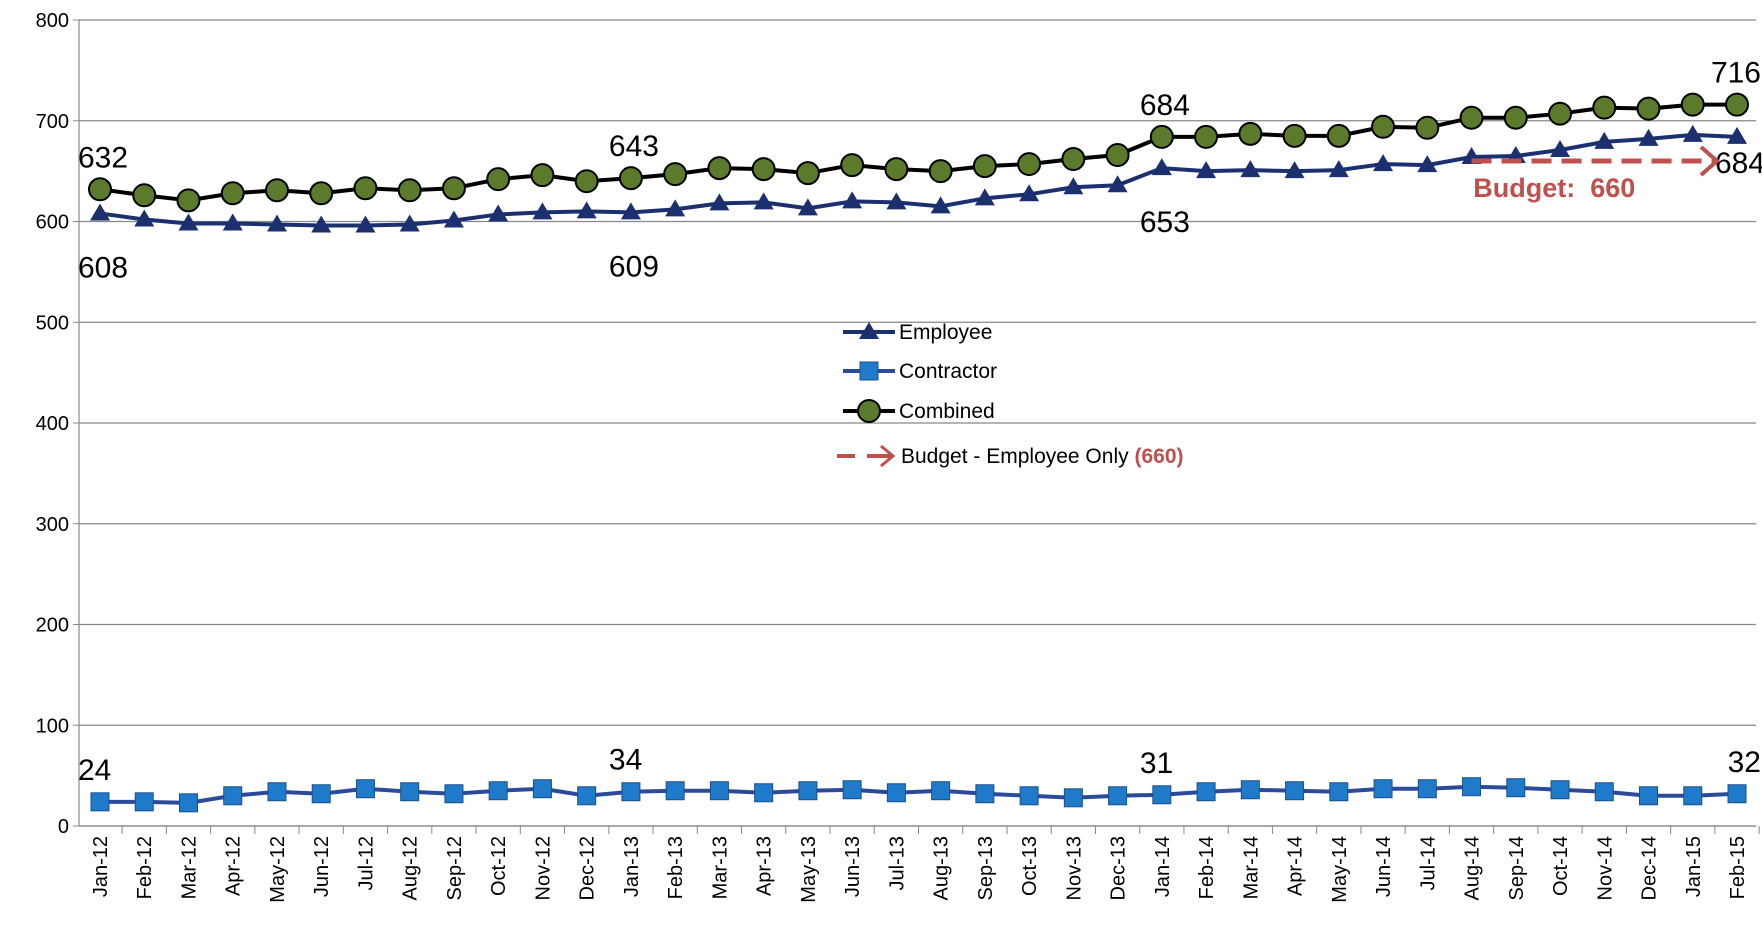  What do you see at coordinates (919, 778) in the screenshot?
I see `series: 24 34 31 32` at bounding box center [919, 778].